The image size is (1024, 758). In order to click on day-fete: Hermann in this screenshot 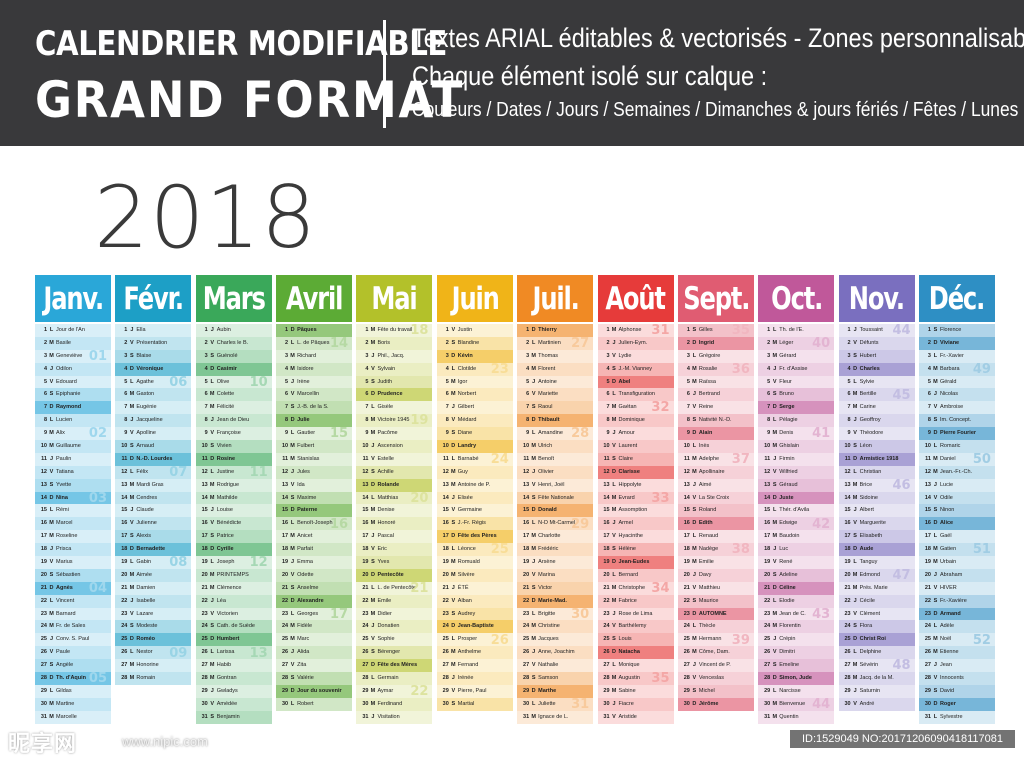, I will do `click(710, 639)`.